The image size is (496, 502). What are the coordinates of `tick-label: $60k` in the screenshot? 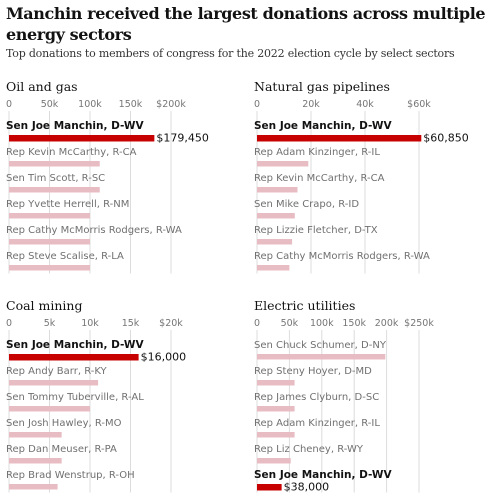 It's located at (419, 104).